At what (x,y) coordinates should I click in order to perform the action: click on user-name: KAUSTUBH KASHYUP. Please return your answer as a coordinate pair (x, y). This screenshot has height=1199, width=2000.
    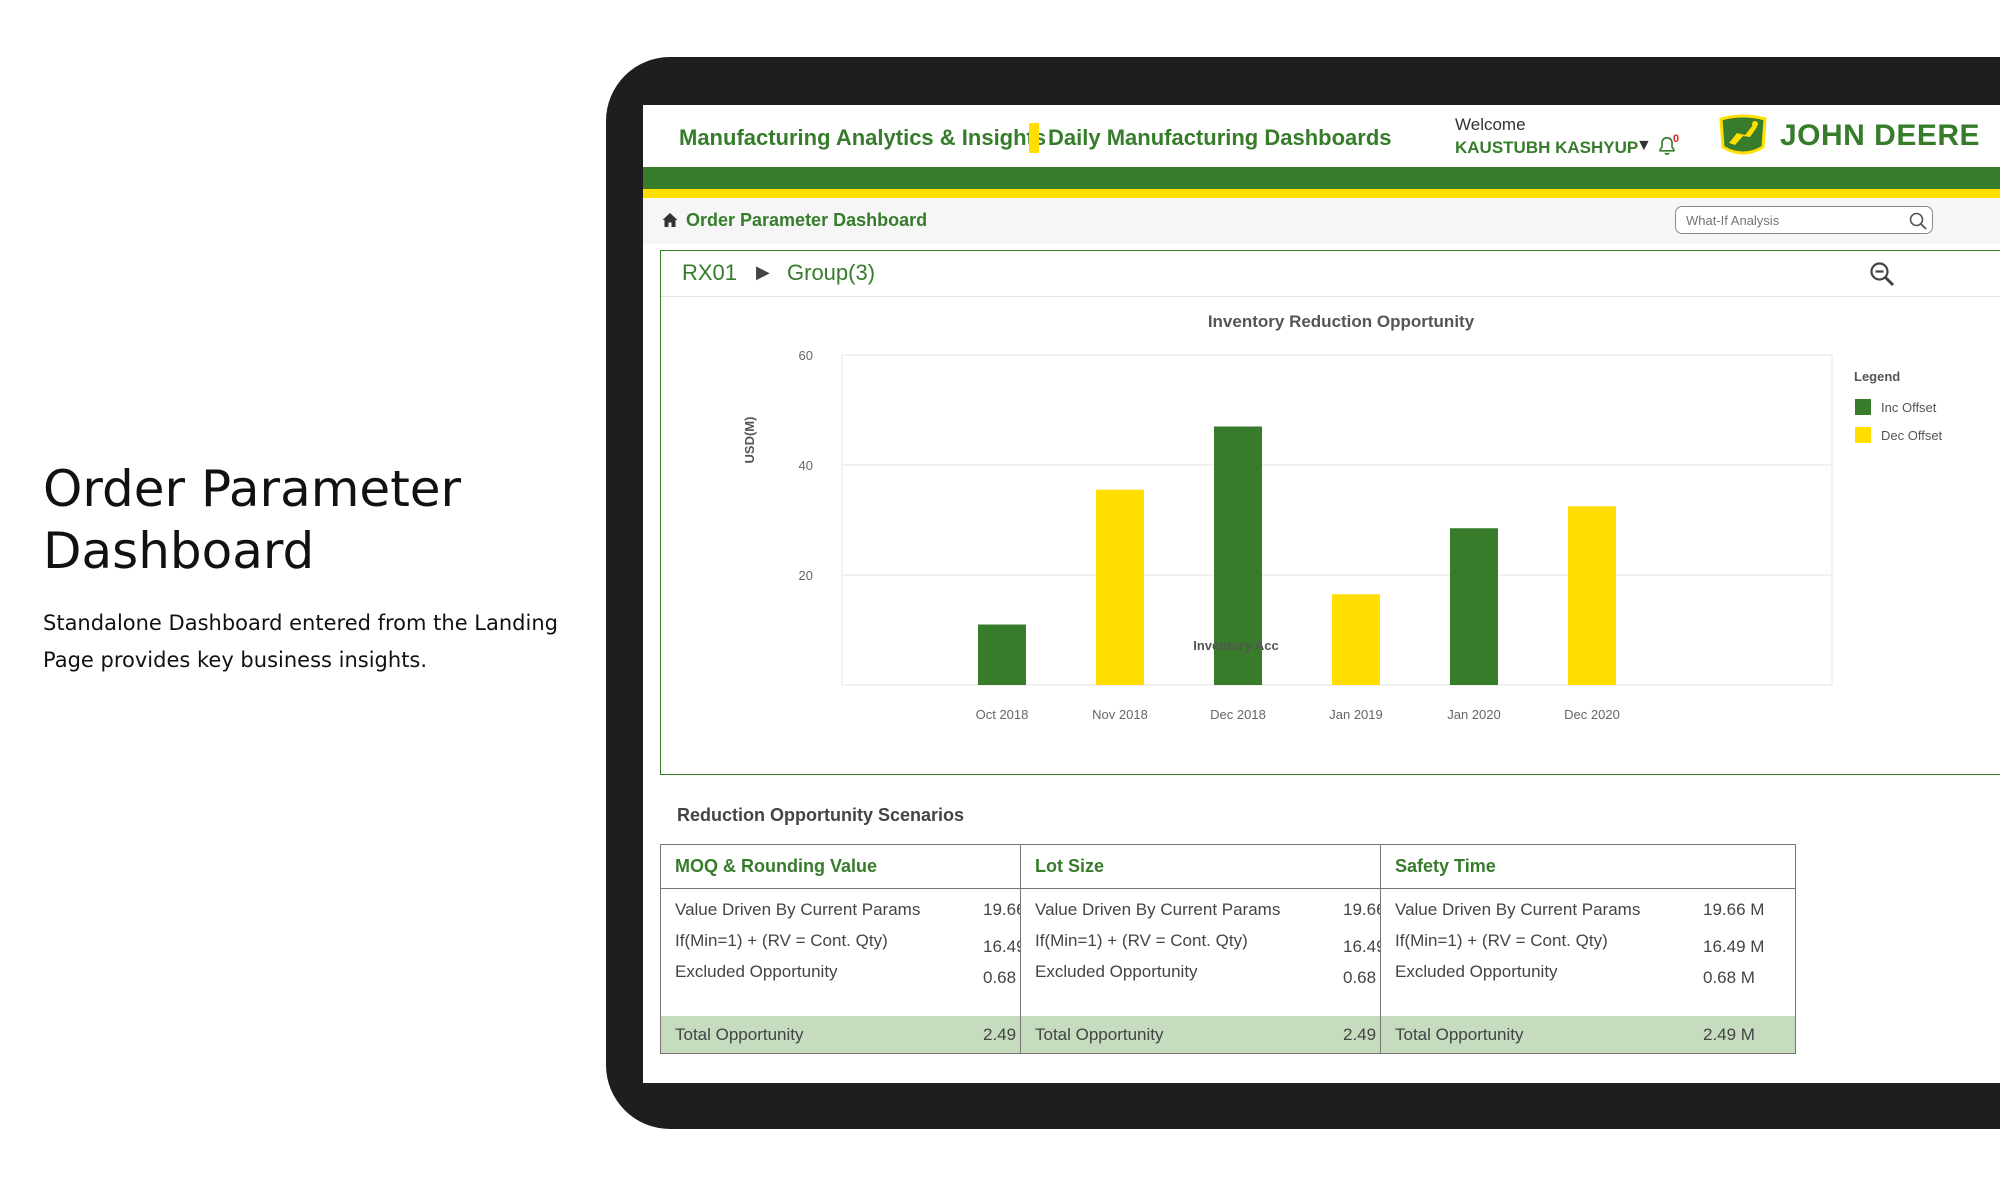
    Looking at the image, I should click on (1547, 147).